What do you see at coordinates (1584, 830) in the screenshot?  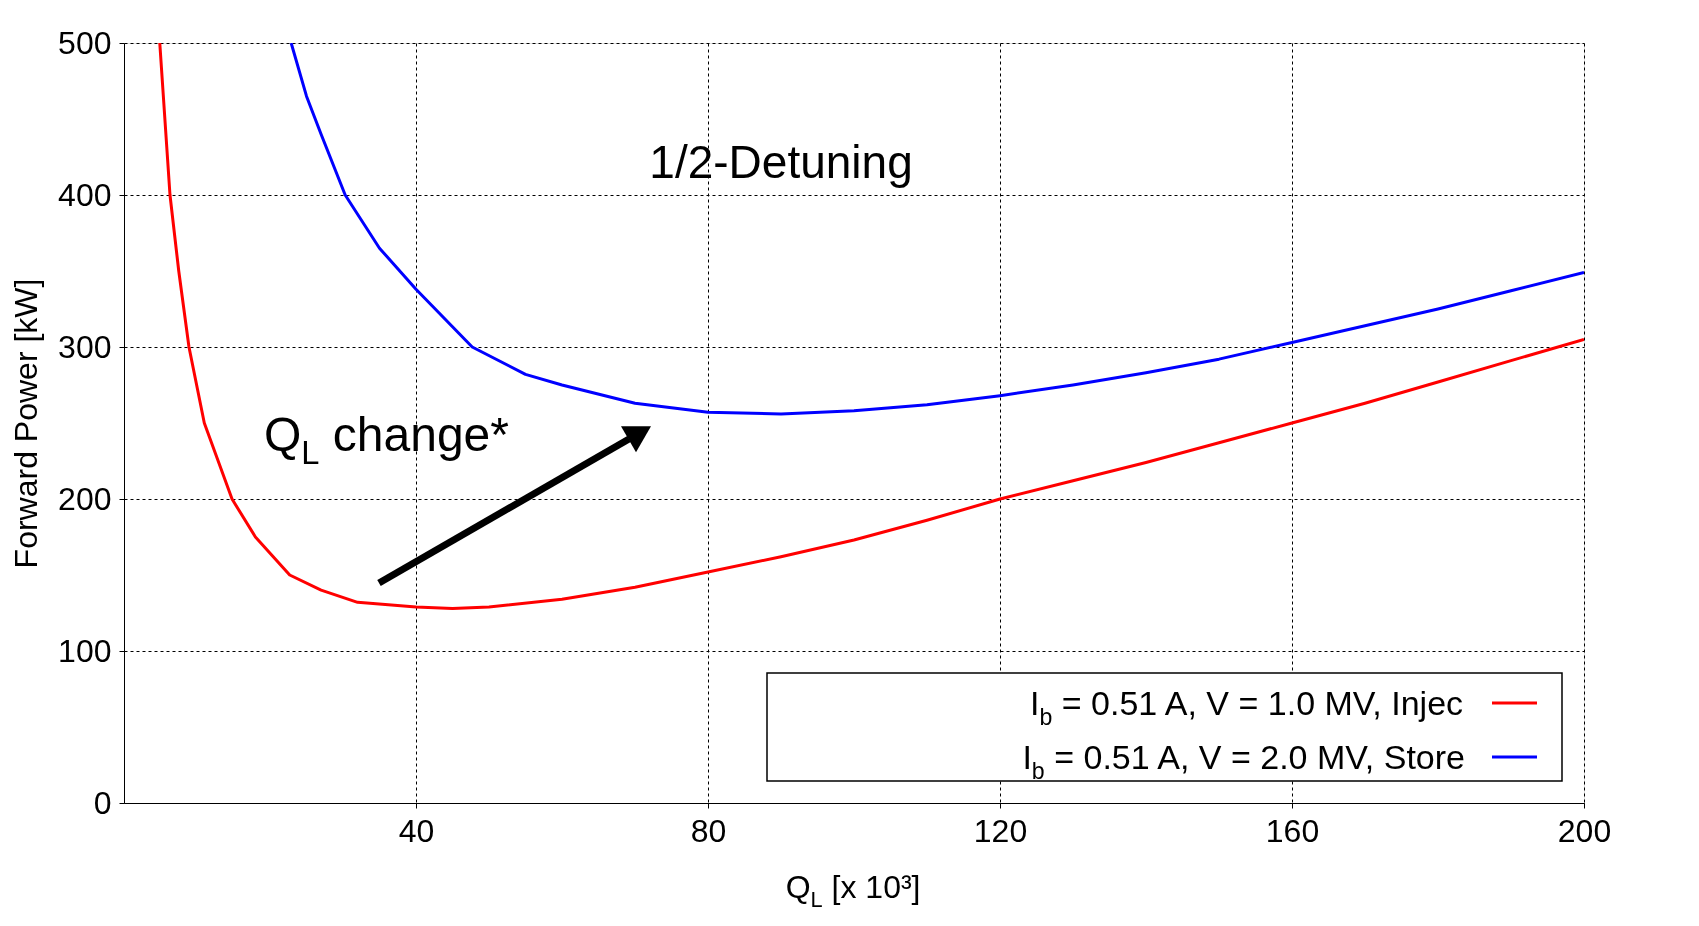 I see `x-tick-label: 200` at bounding box center [1584, 830].